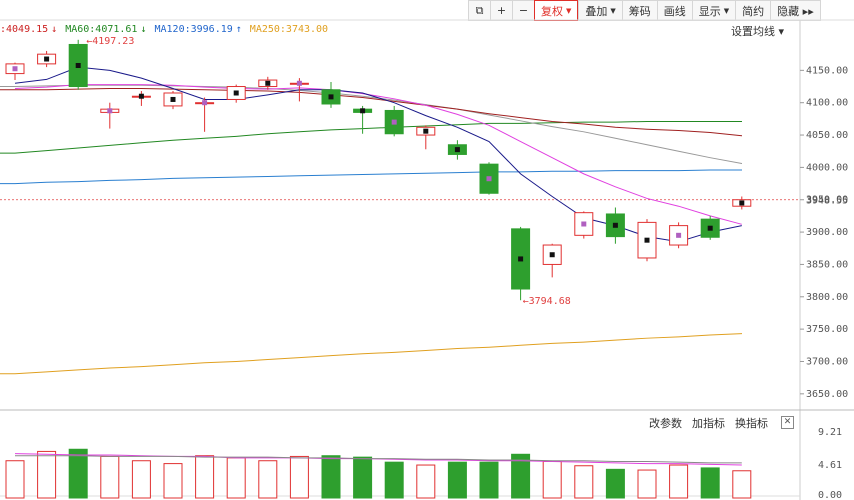 This screenshot has height=500, width=854. What do you see at coordinates (827, 329) in the screenshot?
I see `price-tick-label: 3750.00` at bounding box center [827, 329].